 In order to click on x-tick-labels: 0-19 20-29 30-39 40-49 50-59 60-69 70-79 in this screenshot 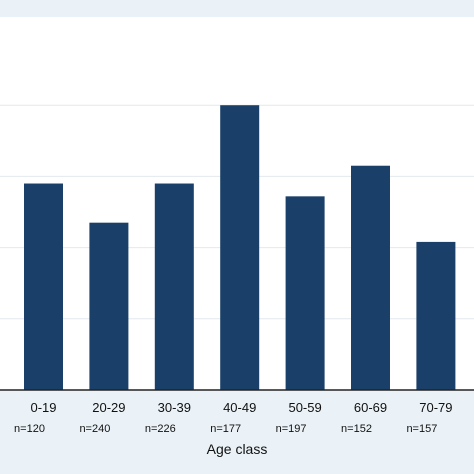, I will do `click(241, 407)`.